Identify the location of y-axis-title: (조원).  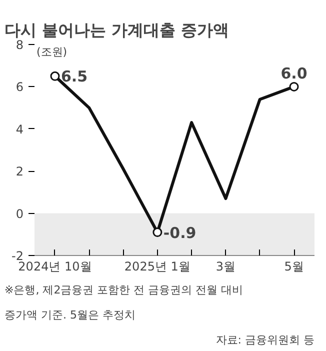
(52, 52).